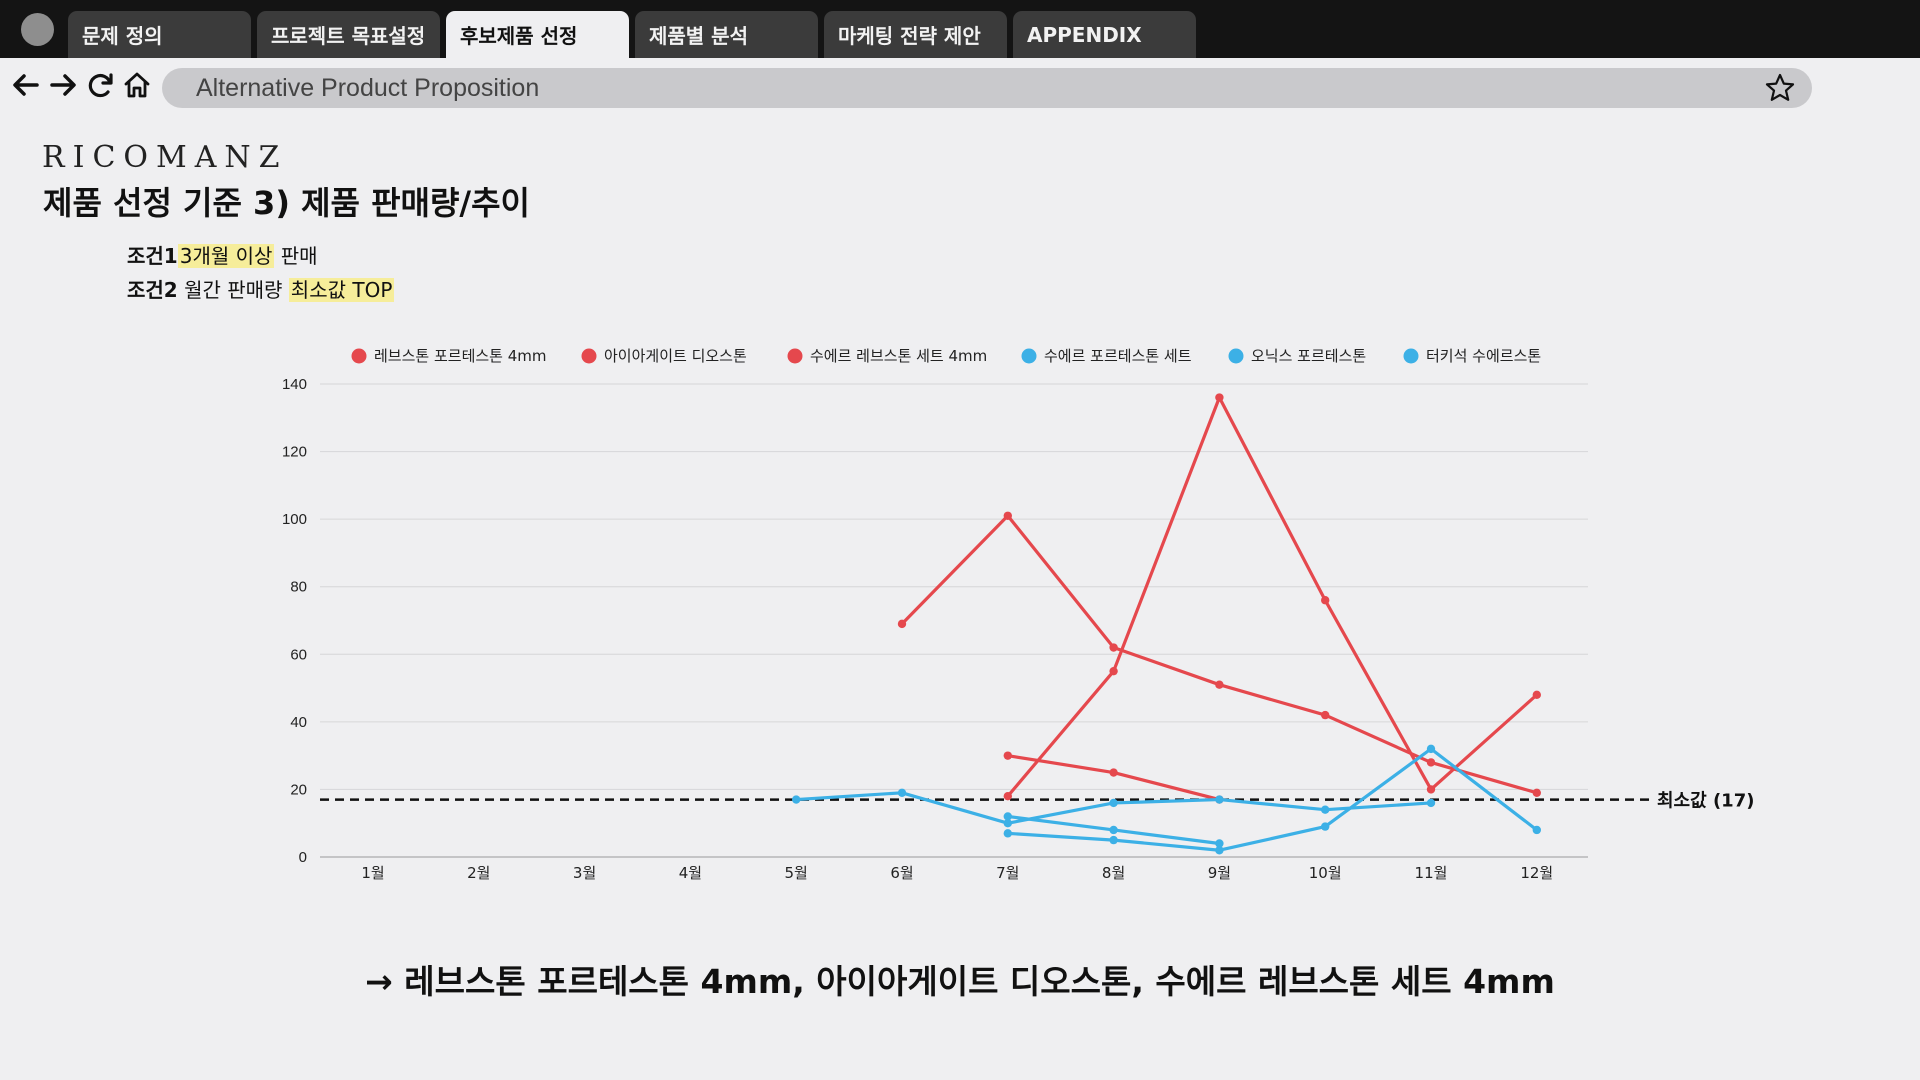  Describe the element at coordinates (1308, 356) in the screenshot. I see `legend-label: 오닉스 포르테스톤` at that location.